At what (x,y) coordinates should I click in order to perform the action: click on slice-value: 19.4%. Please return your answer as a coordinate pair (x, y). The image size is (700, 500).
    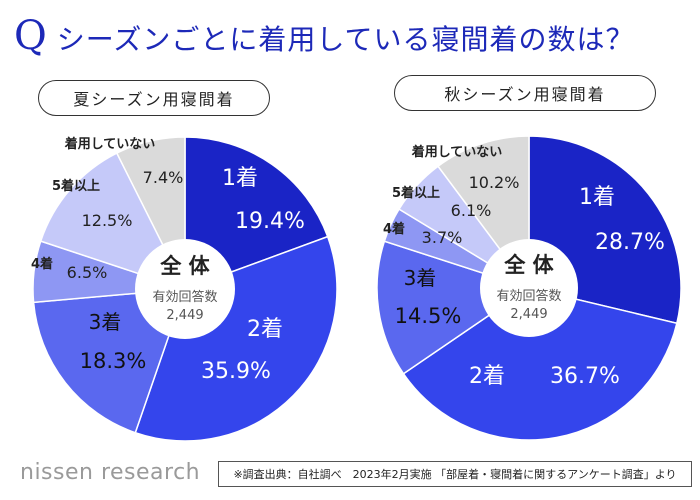
    Looking at the image, I should click on (270, 221).